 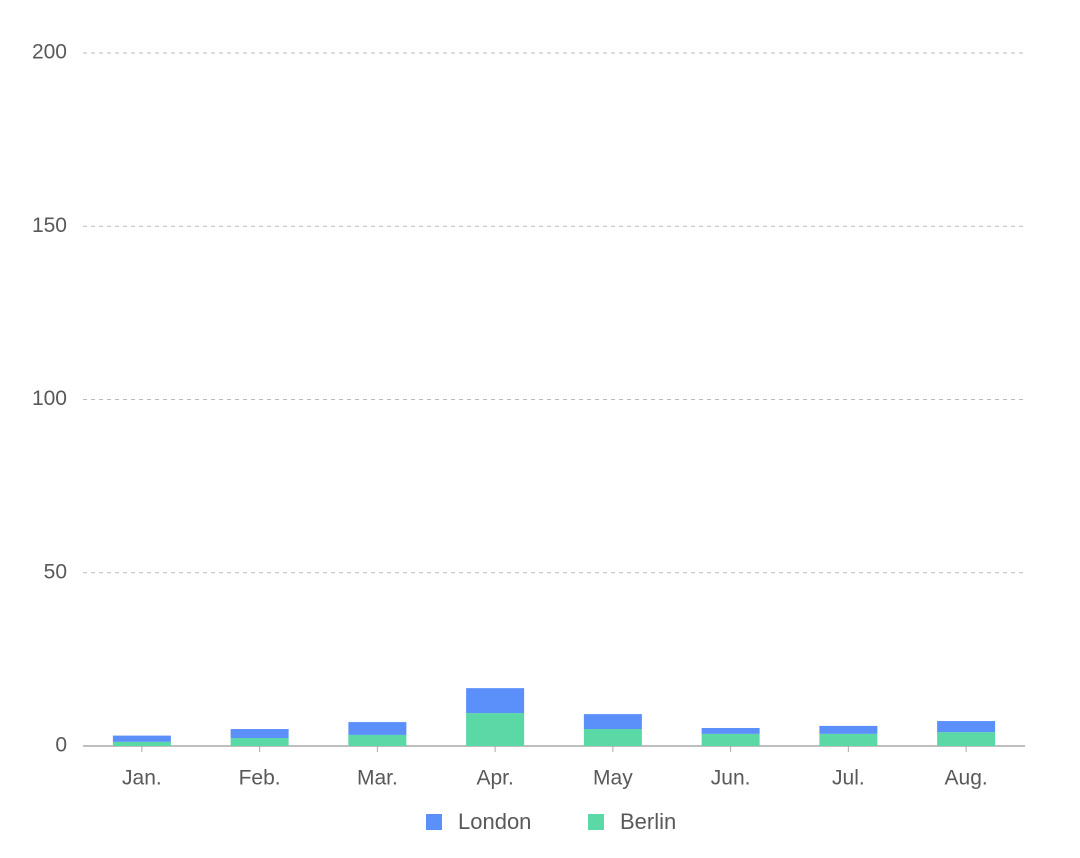 What do you see at coordinates (494, 821) in the screenshot?
I see `legend-text: London` at bounding box center [494, 821].